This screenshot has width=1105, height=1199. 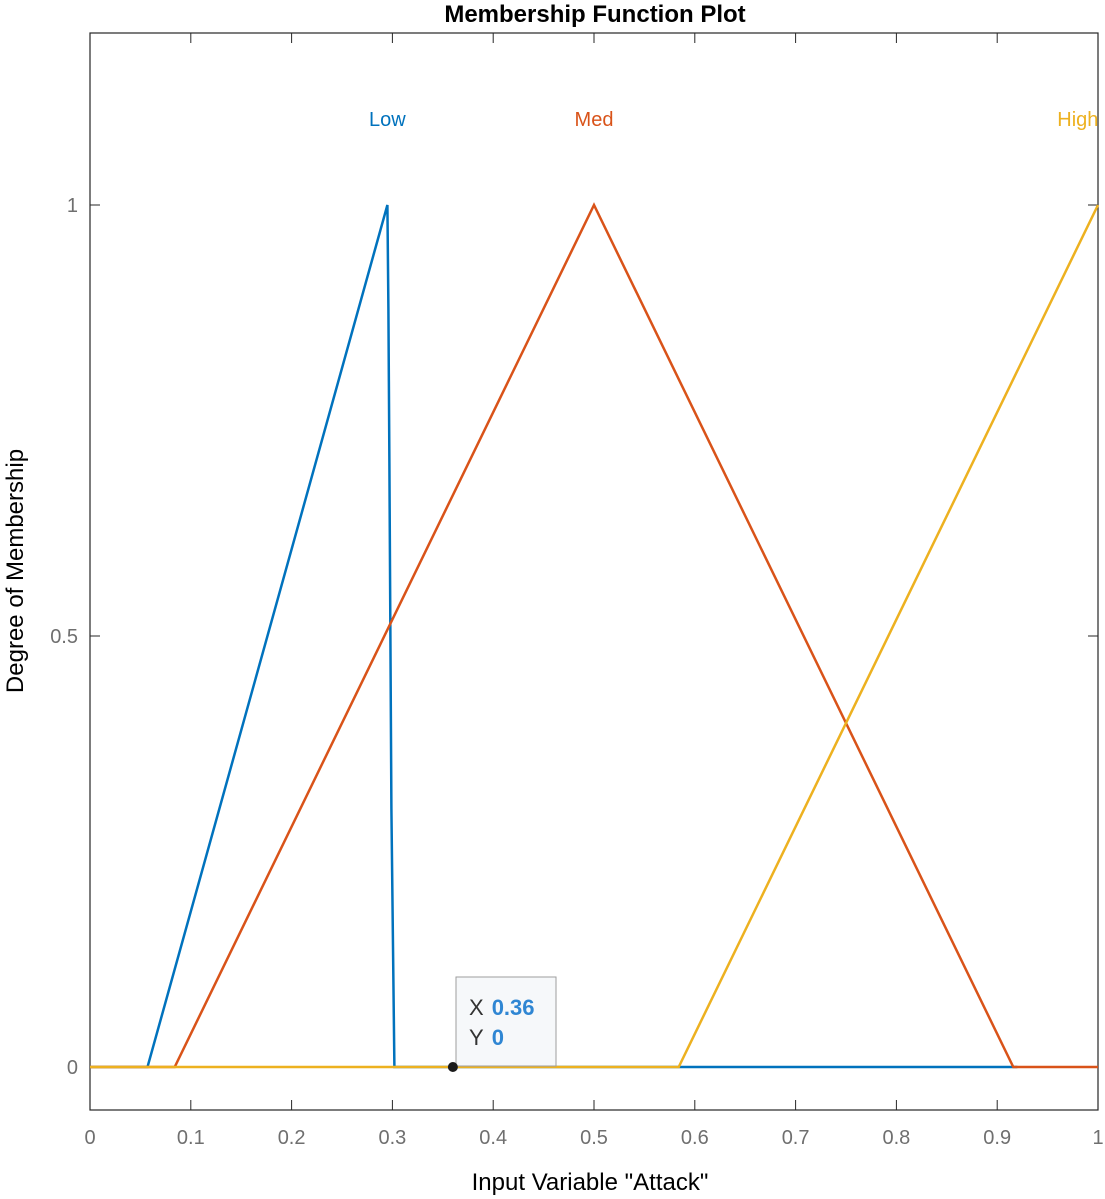 What do you see at coordinates (997, 1138) in the screenshot?
I see `x-tick-label: 0.9` at bounding box center [997, 1138].